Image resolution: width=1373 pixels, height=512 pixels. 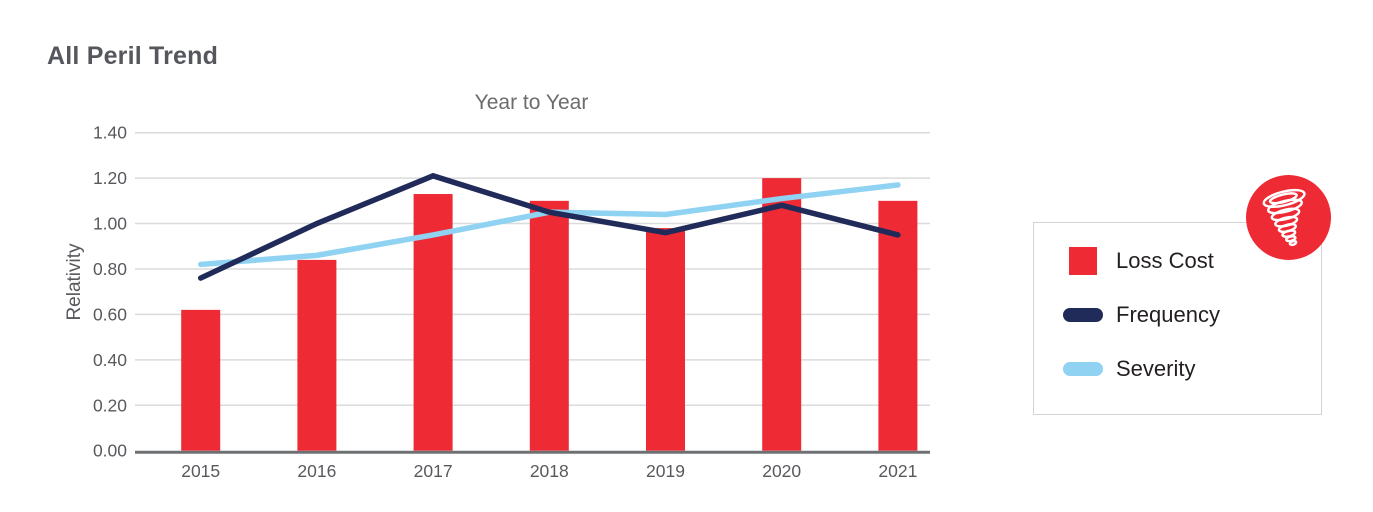 What do you see at coordinates (665, 471) in the screenshot?
I see `x-tick-label: 2019` at bounding box center [665, 471].